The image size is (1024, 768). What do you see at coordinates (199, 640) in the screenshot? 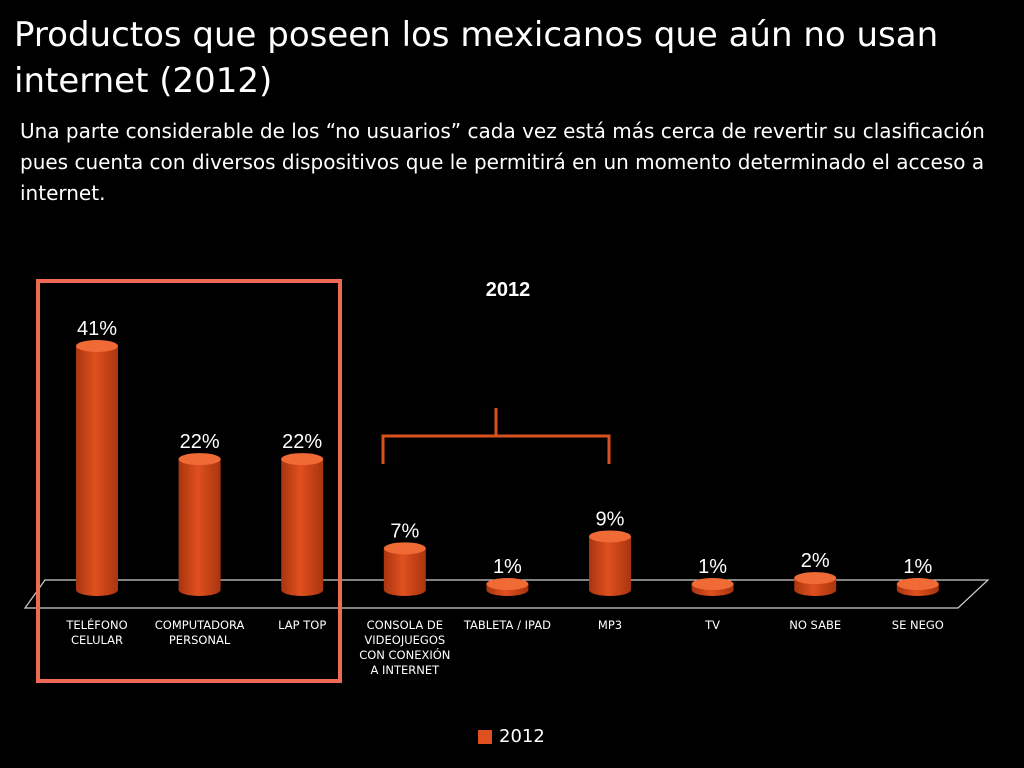
I see `category-label-line: PERSONAL` at bounding box center [199, 640].